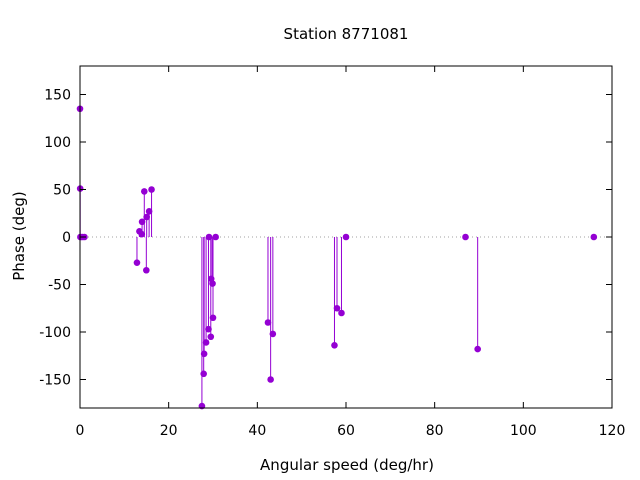 Image resolution: width=640 pixels, height=480 pixels. I want to click on y-tick-label-4: 50, so click(62, 191).